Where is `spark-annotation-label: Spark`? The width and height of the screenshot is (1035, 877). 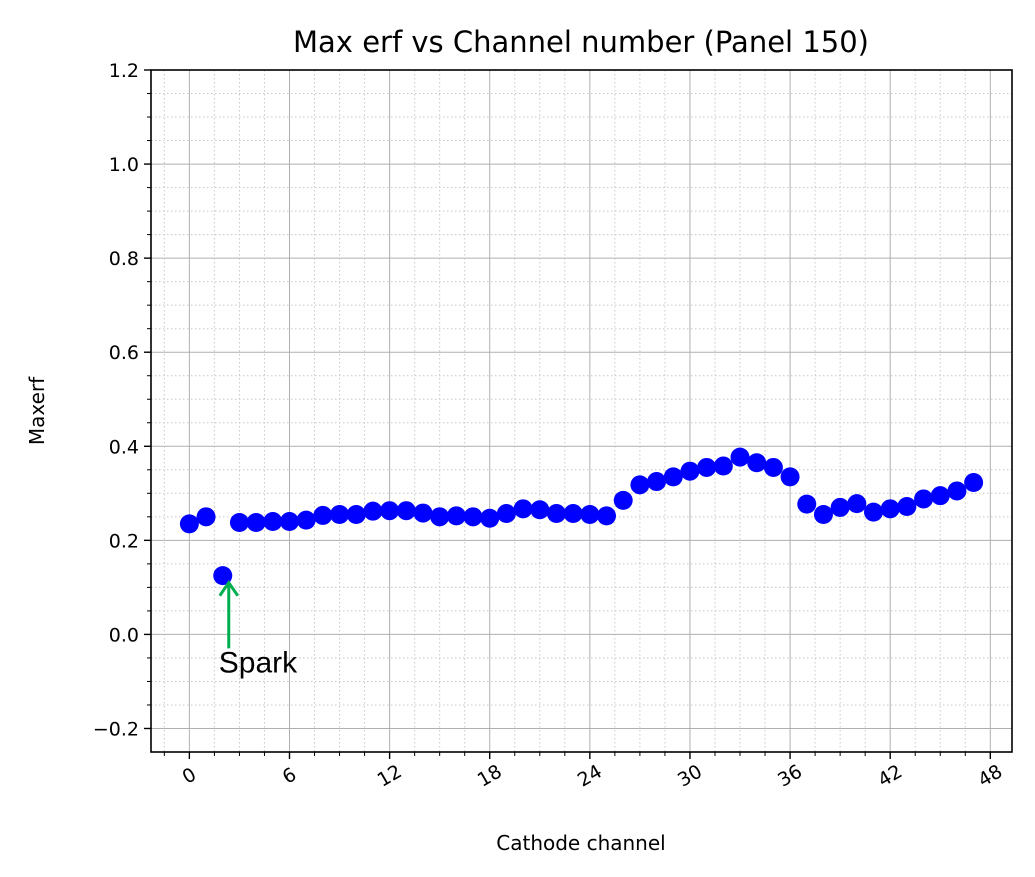 spark-annotation-label: Spark is located at coordinates (258, 663).